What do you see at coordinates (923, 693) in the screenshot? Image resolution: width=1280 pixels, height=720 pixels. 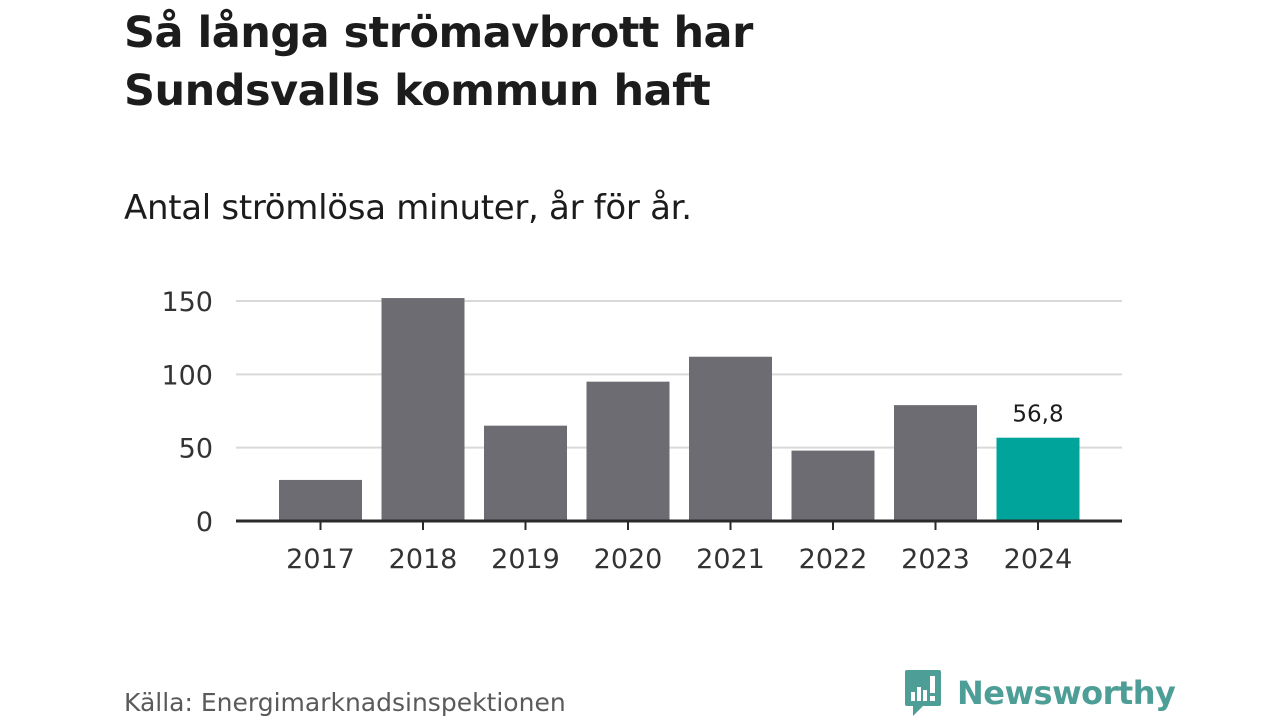 I see `newsworthy-logo-icon` at bounding box center [923, 693].